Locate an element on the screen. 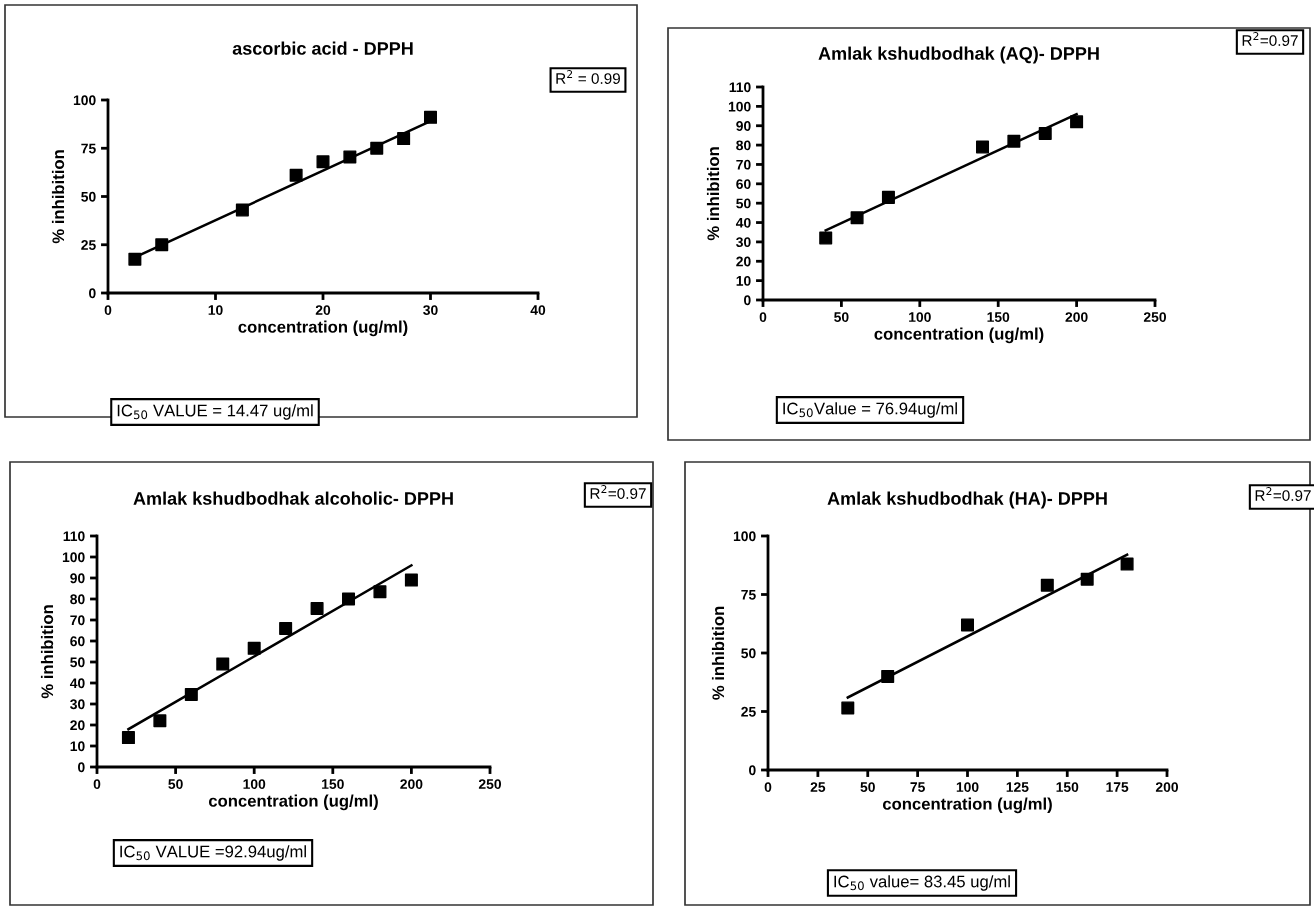  x-tick-label: 10 is located at coordinates (215, 310).